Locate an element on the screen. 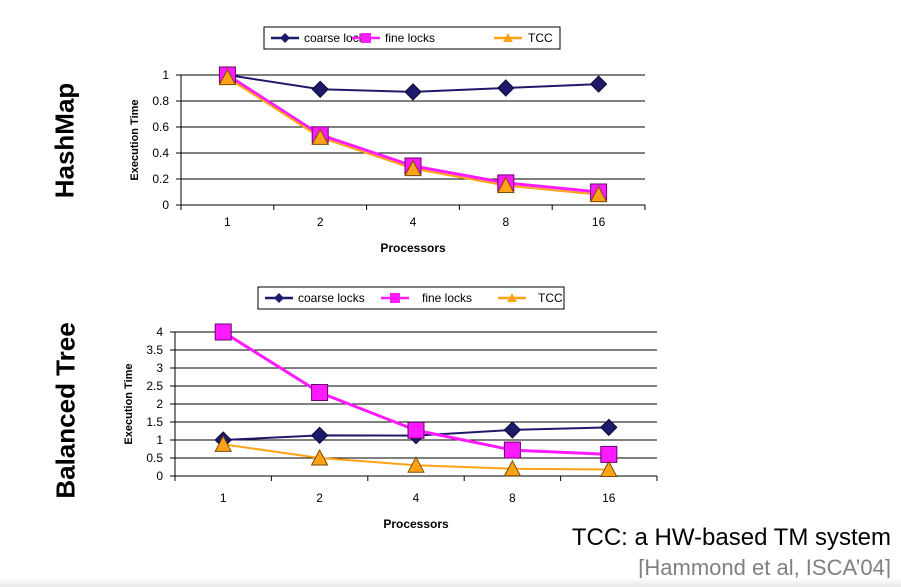  y-tick-label: 4 is located at coordinates (159, 332).